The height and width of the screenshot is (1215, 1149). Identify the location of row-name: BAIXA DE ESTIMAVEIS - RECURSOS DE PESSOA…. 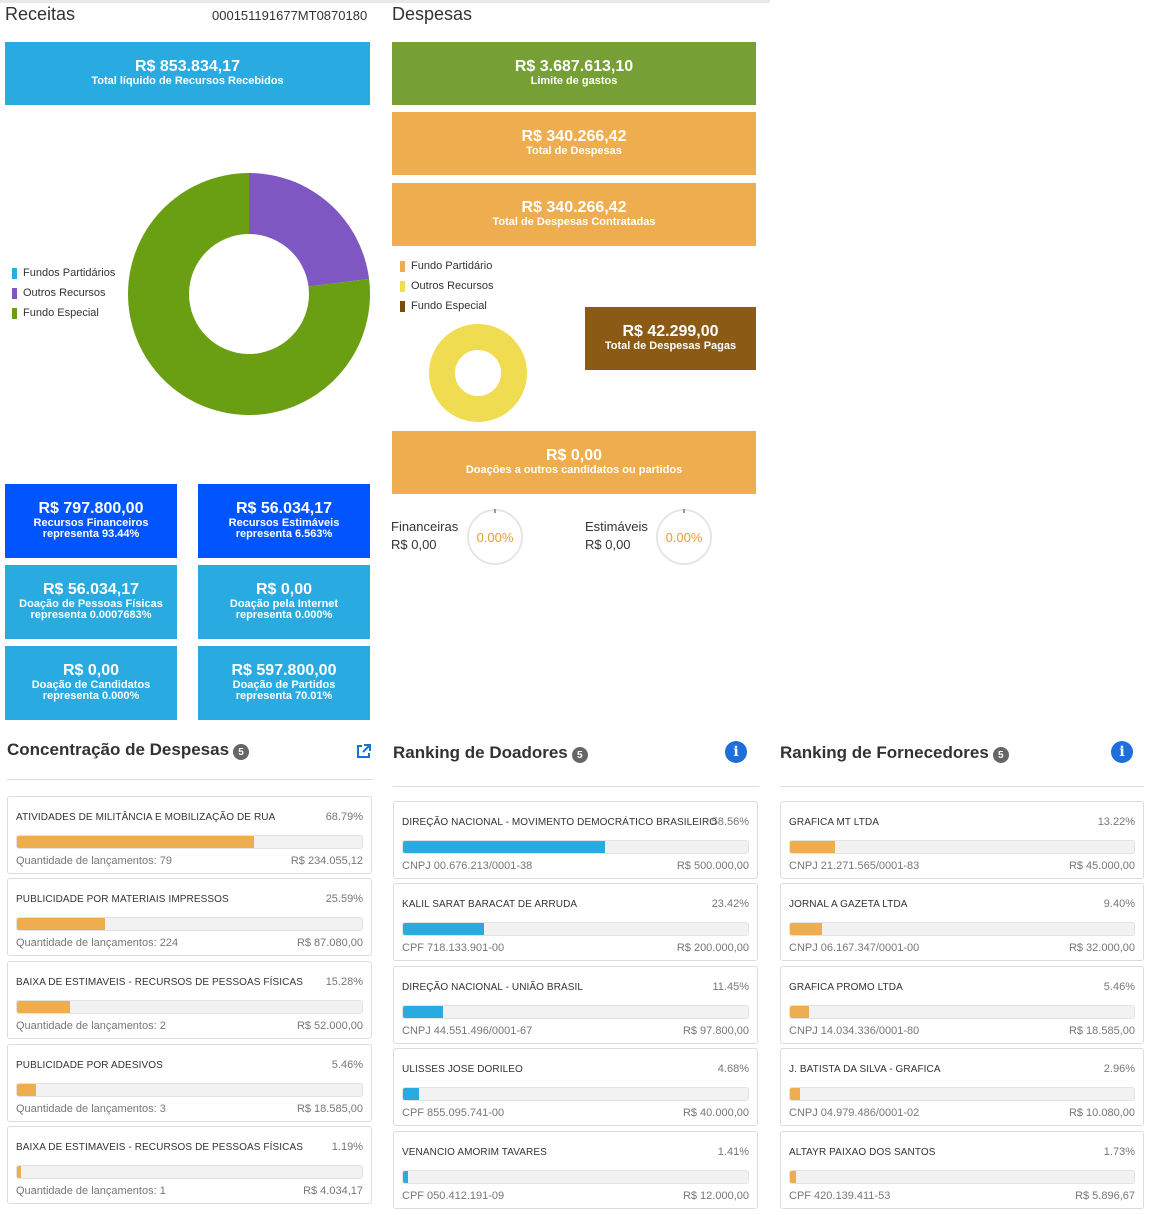
(160, 1147).